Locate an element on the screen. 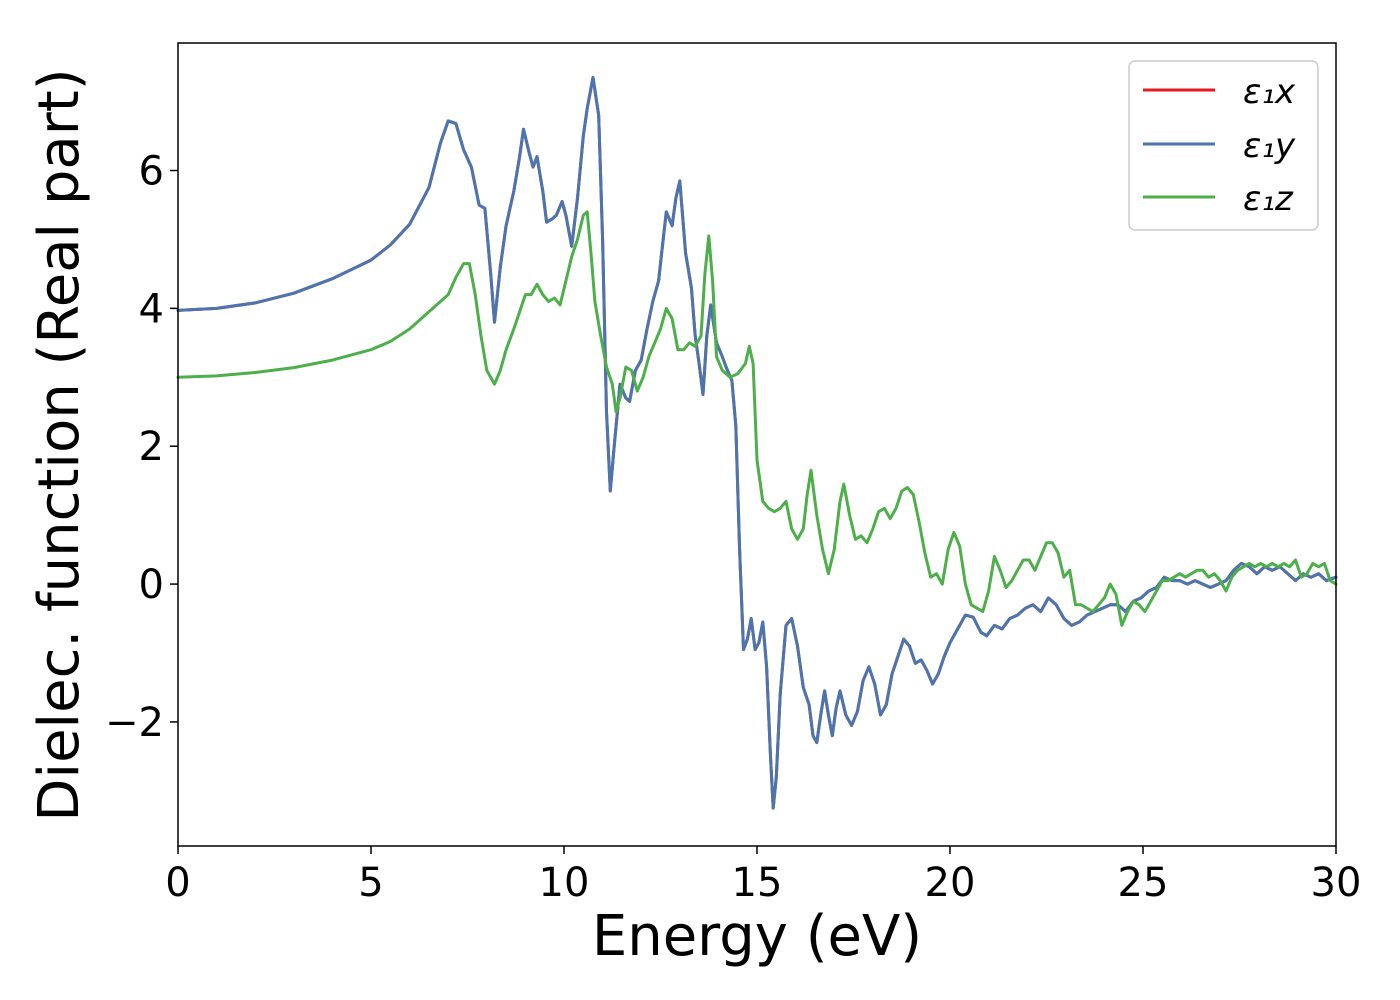  y-axis-ticks: −2 0 2 4 6 is located at coordinates (141, 447).